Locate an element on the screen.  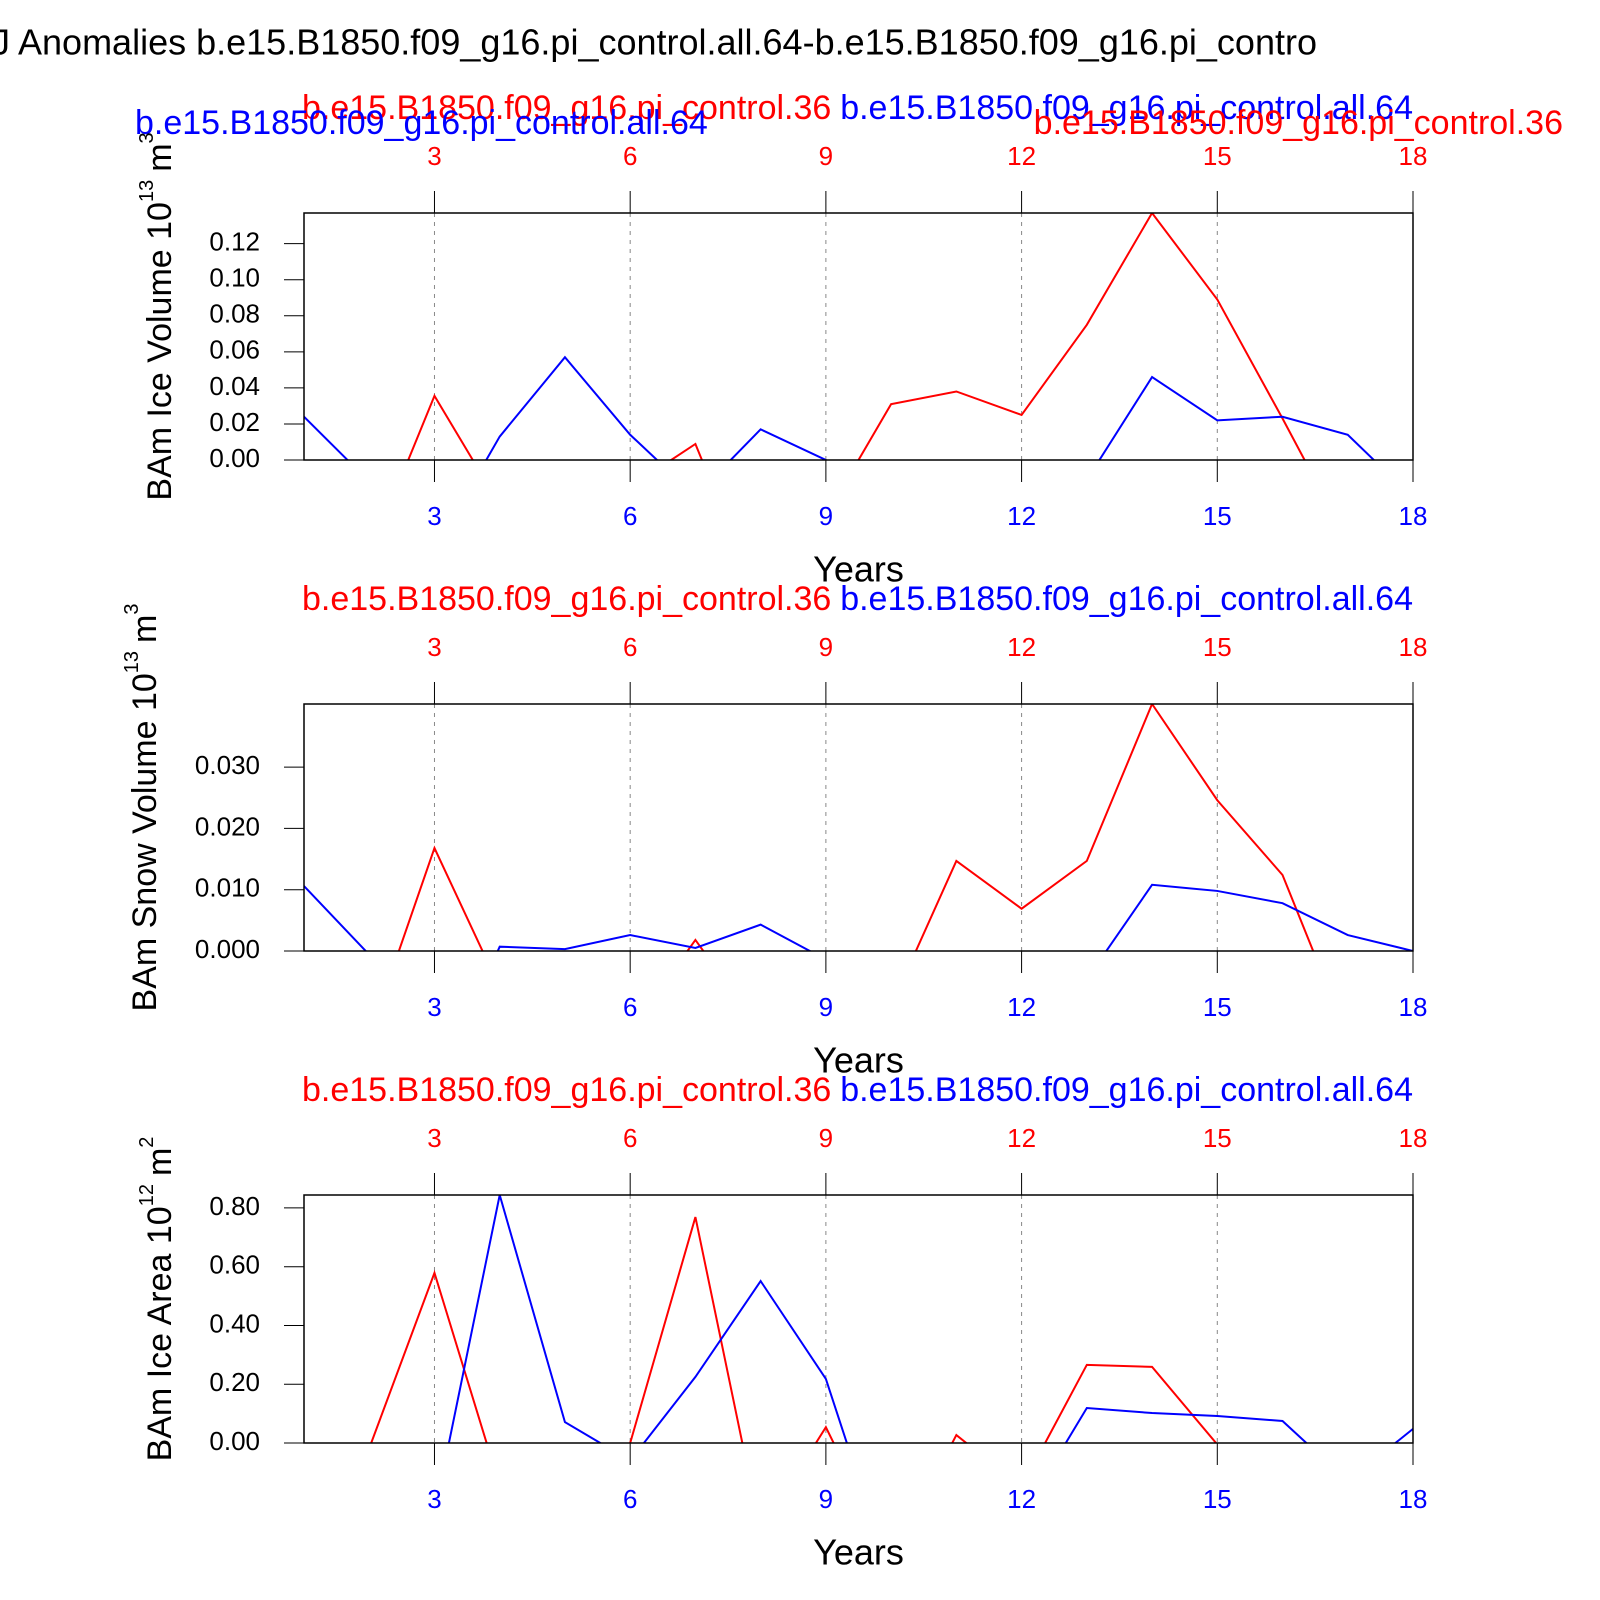
y-label-exponent: 12 is located at coordinates (147, 1195).